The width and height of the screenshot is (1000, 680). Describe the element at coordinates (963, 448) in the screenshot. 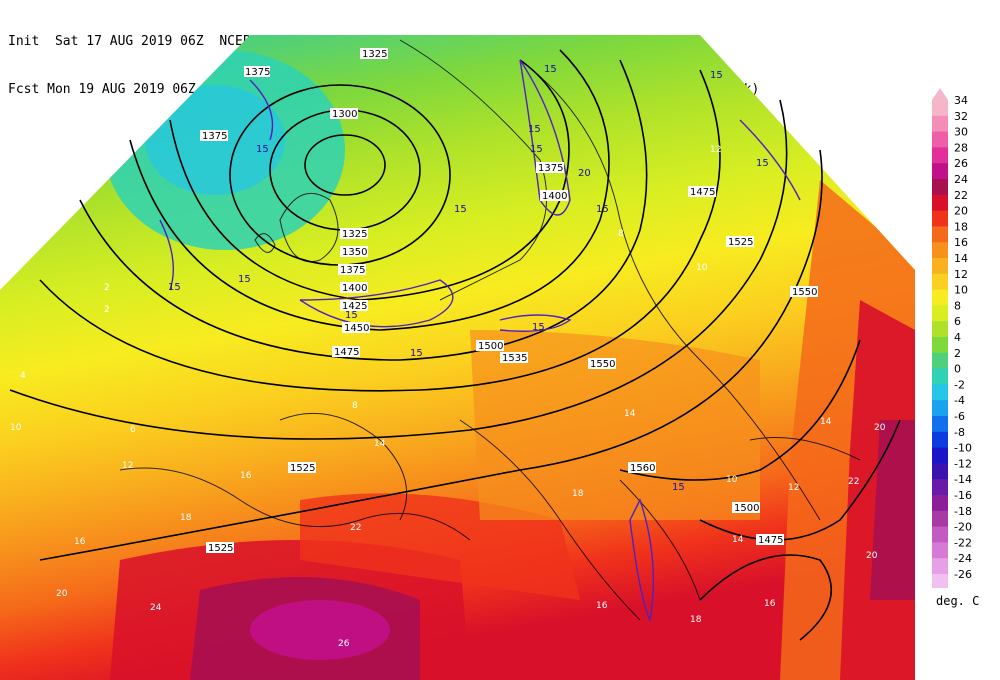

I see `legend-label: -10` at that location.